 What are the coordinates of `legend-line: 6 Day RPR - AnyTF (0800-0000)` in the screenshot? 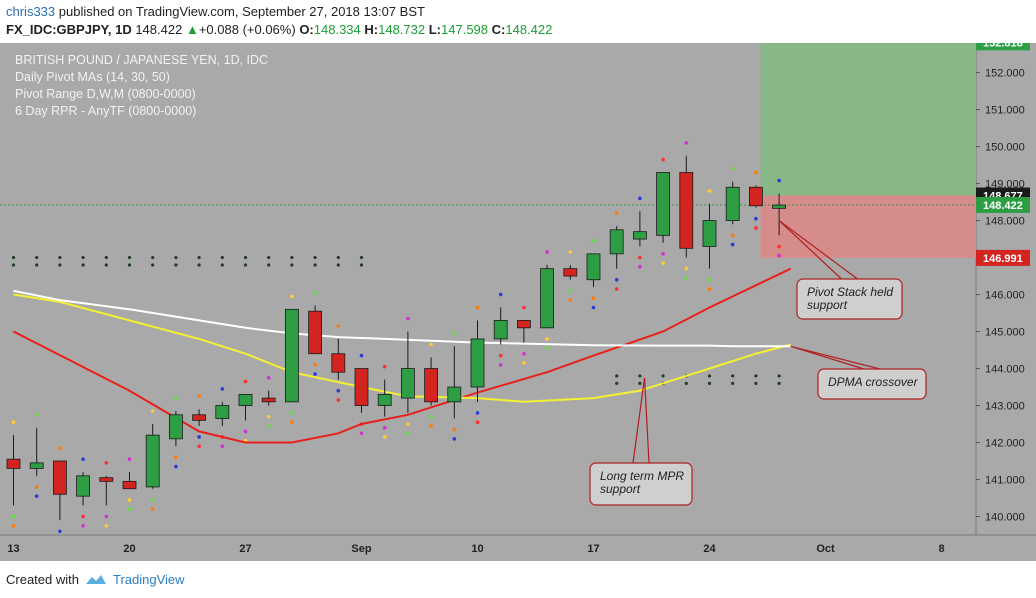 It's located at (105, 111).